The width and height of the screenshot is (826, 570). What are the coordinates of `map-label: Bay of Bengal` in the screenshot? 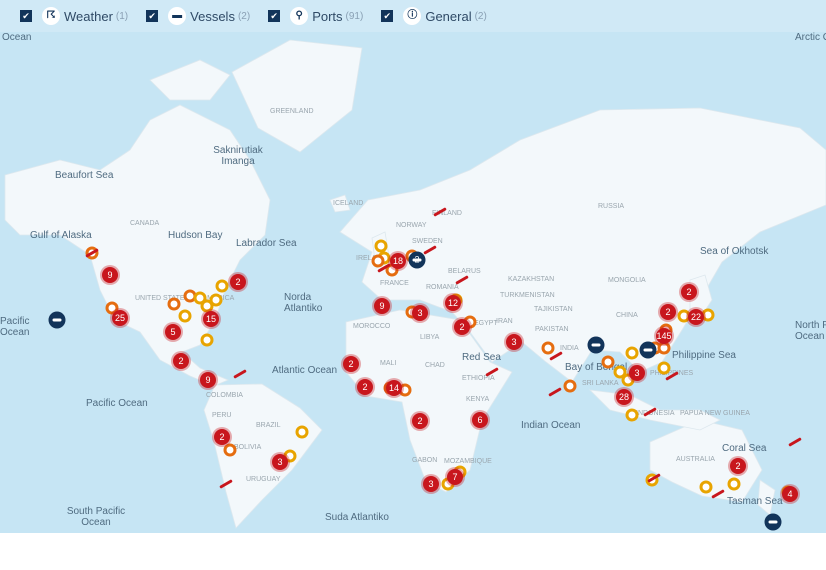 It's located at (596, 367).